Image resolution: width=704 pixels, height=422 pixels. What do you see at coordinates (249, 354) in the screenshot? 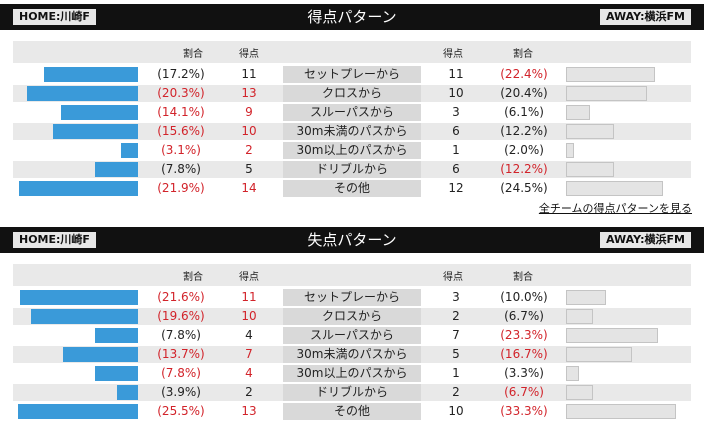
I see `home-goals: 7` at bounding box center [249, 354].